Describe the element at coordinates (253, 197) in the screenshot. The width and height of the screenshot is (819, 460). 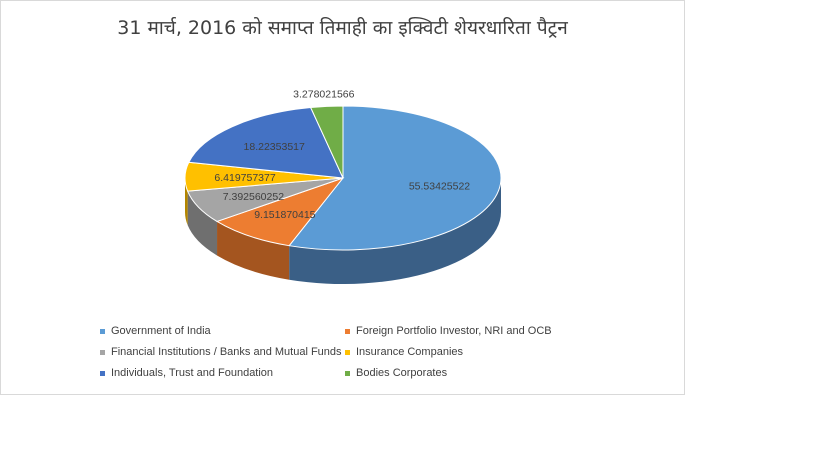
I see `data-label: 7.392560252` at that location.